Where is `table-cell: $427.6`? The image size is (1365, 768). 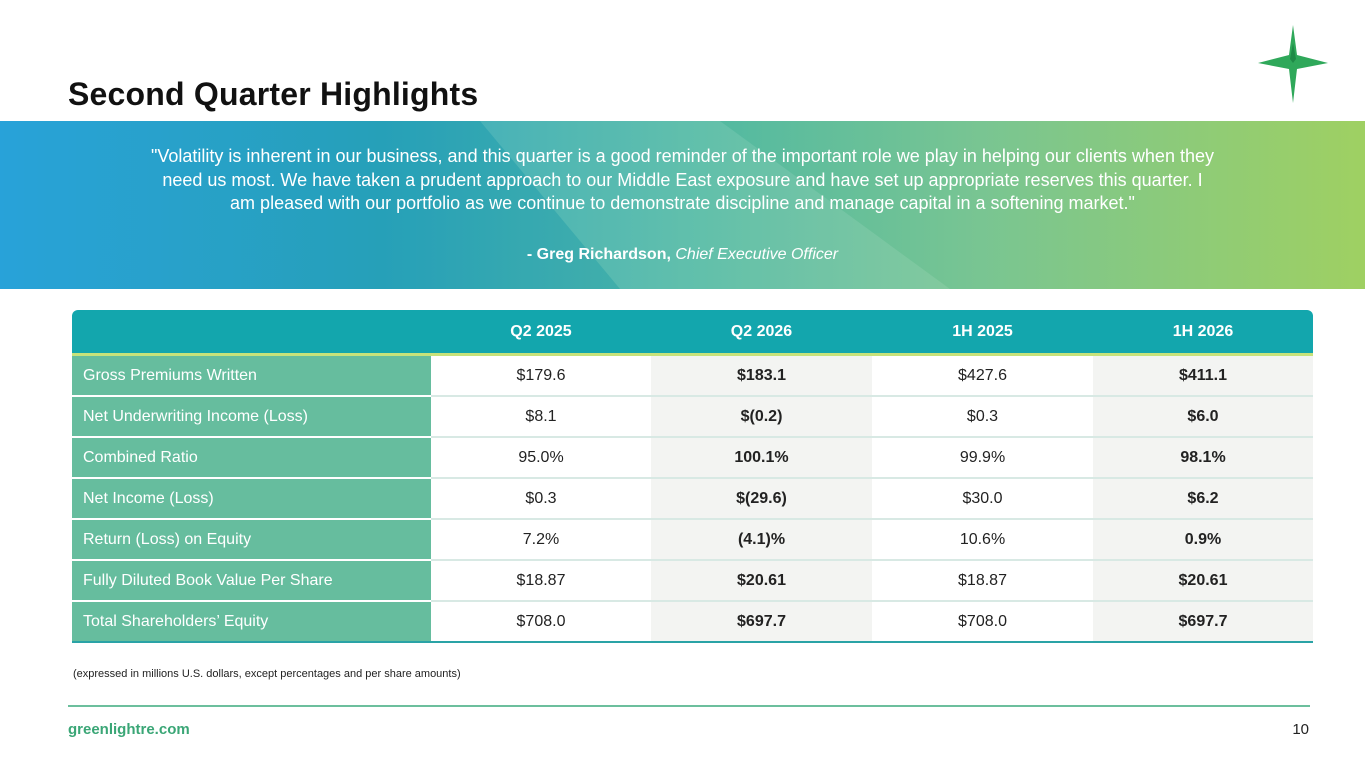
table-cell: $427.6 is located at coordinates (982, 375).